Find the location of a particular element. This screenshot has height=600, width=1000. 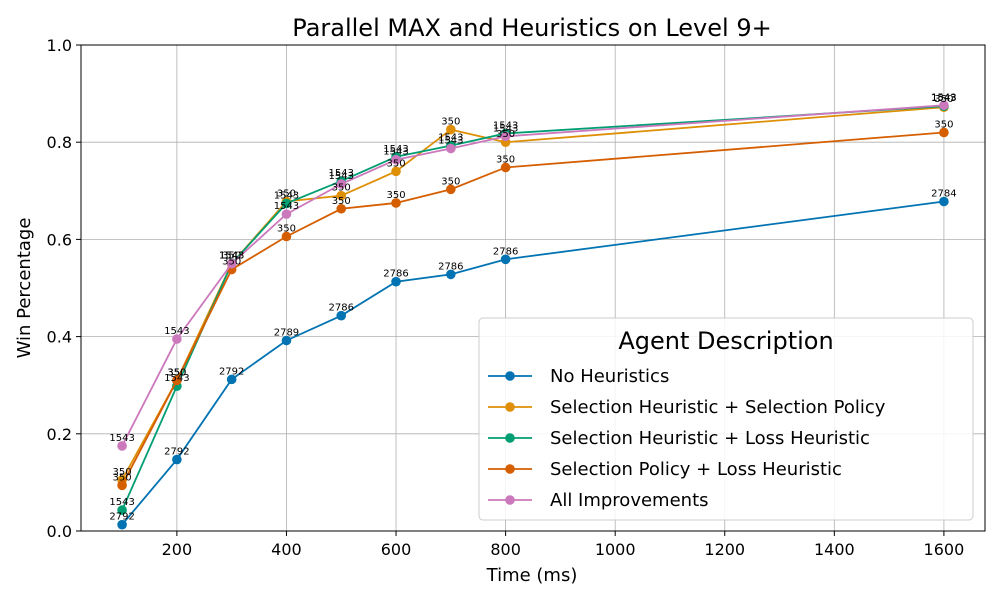

point-label: 2784 is located at coordinates (943, 193).